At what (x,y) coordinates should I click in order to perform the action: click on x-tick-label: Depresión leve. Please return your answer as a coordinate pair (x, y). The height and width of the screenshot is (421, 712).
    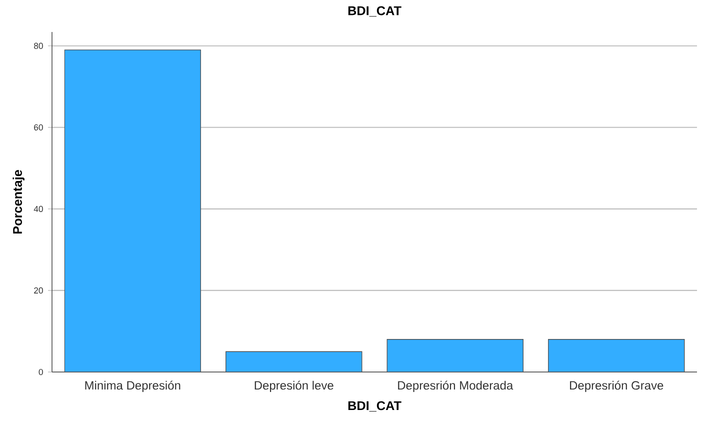
    Looking at the image, I should click on (294, 386).